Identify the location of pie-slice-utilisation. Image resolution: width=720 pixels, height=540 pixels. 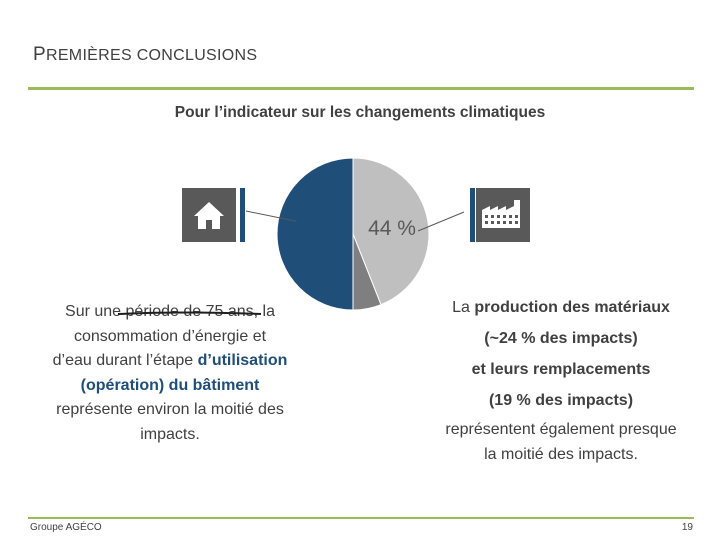
(315, 234).